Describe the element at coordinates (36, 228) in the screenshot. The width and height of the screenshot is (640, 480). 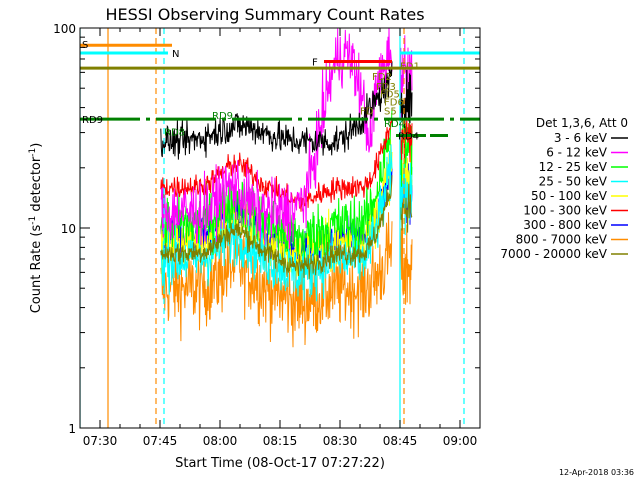
I see `y-axis-label: Count Rate (s-1 detector-1)` at that location.